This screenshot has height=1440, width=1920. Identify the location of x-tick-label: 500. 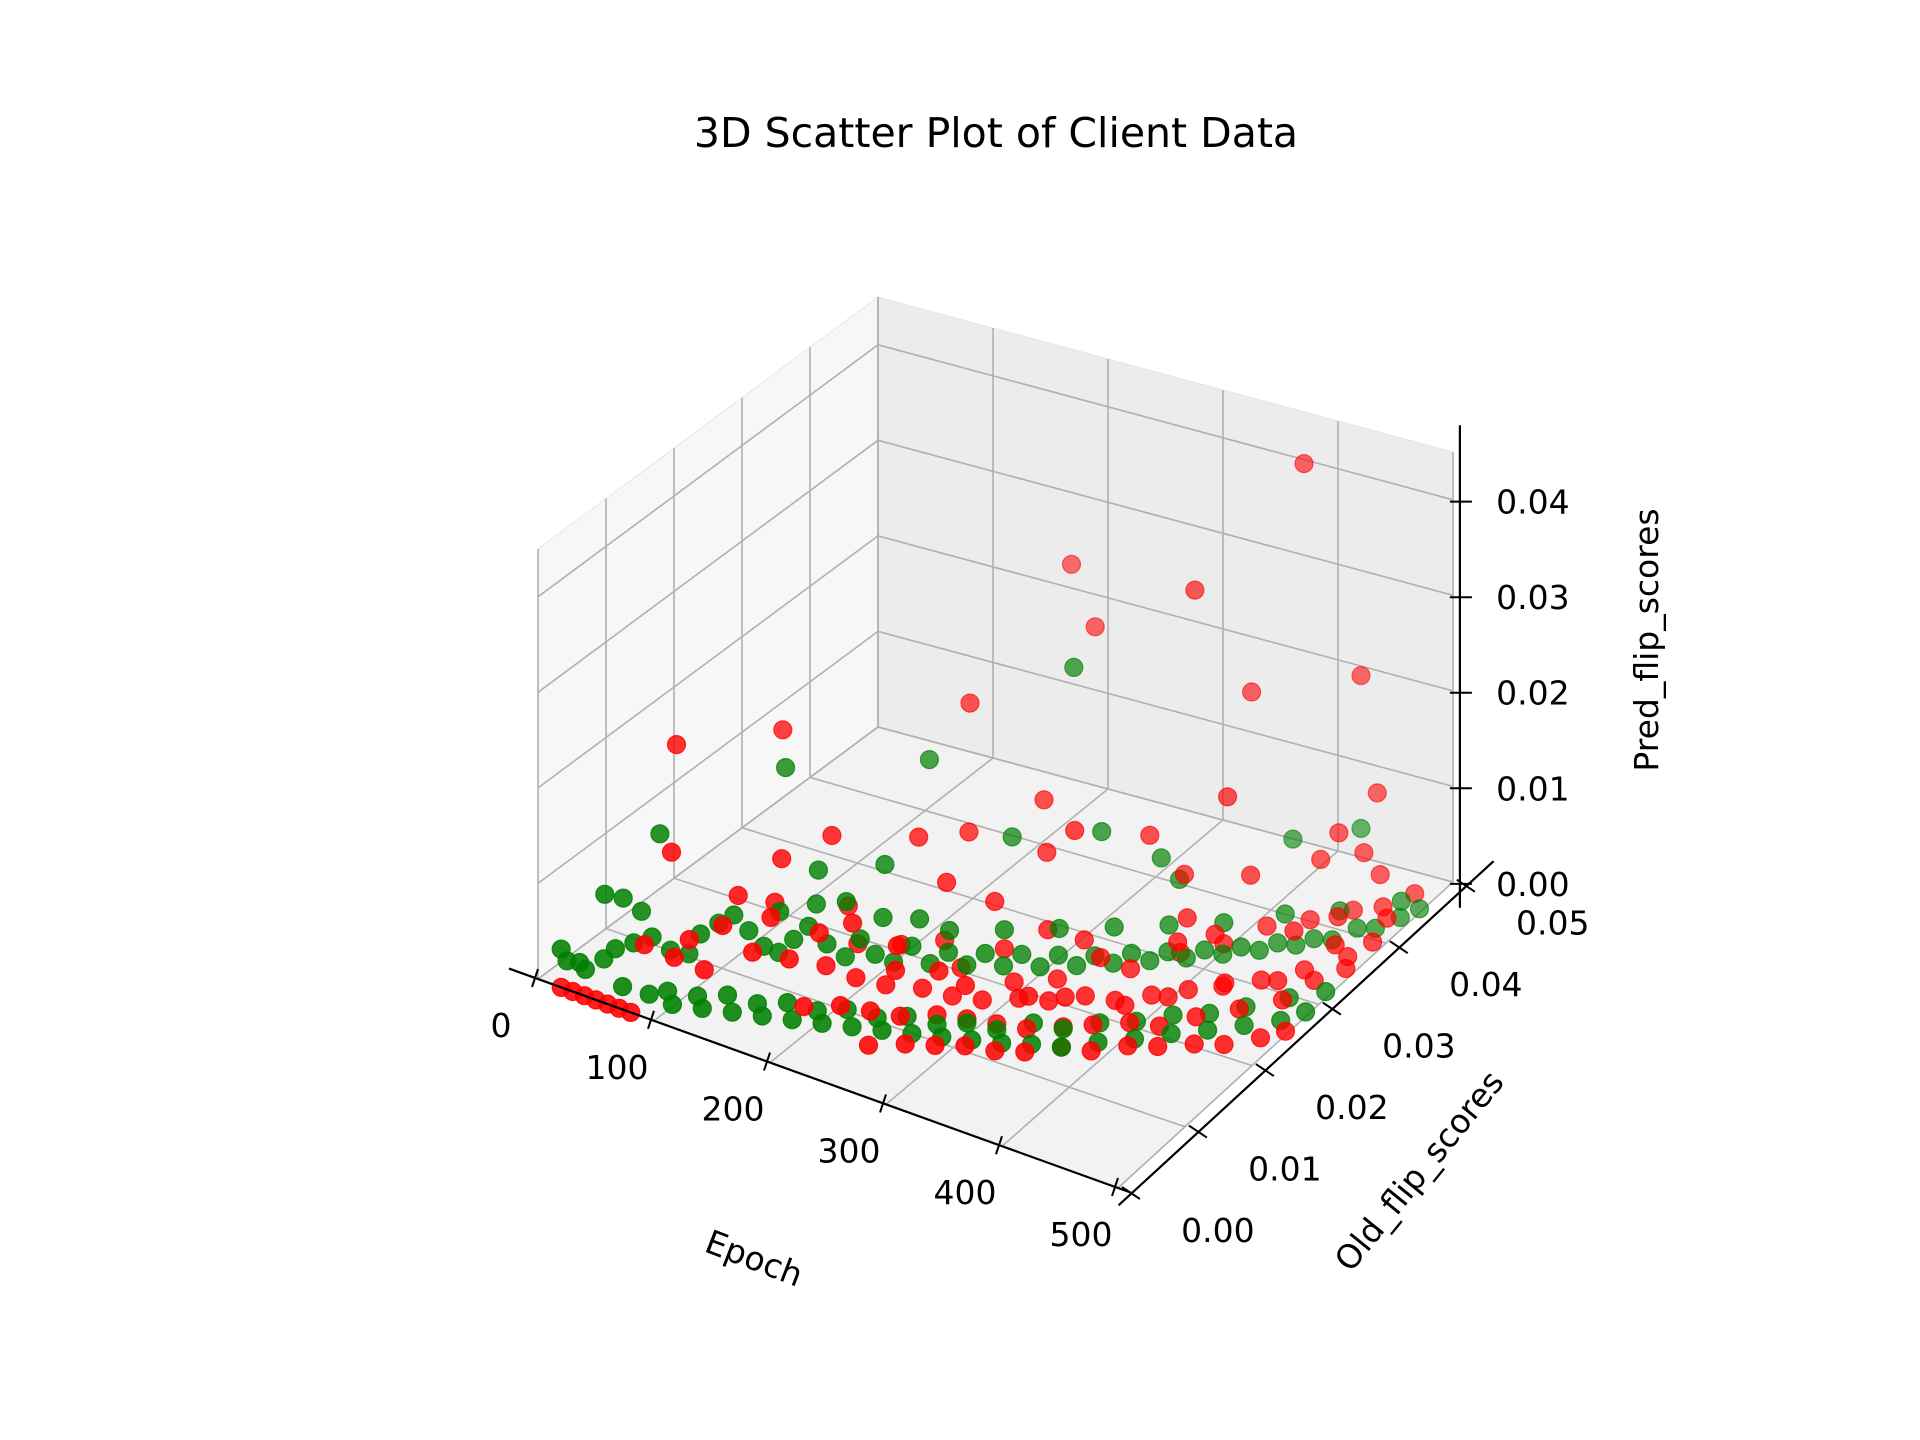
(1081, 1234).